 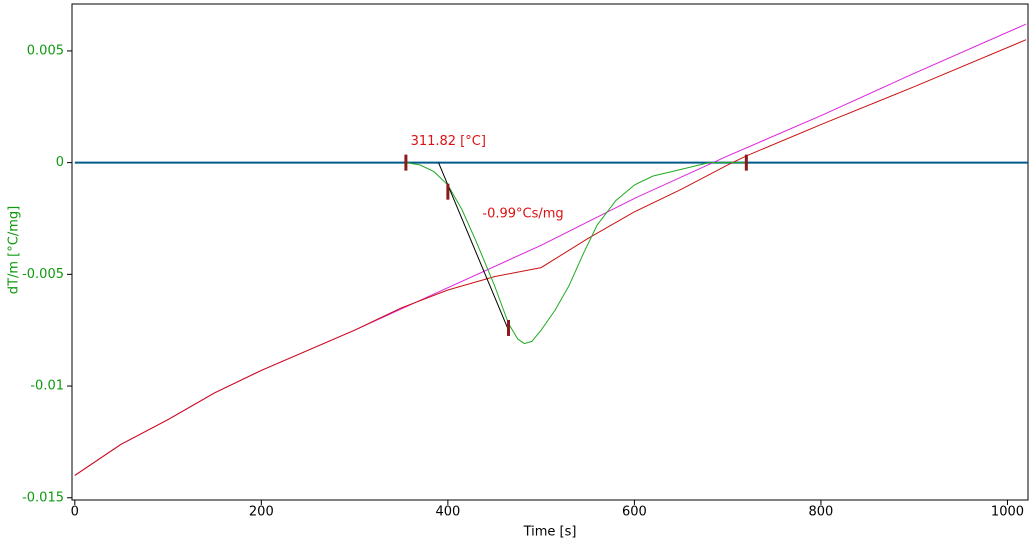 What do you see at coordinates (261, 512) in the screenshot?
I see `x-tick-label: 200` at bounding box center [261, 512].